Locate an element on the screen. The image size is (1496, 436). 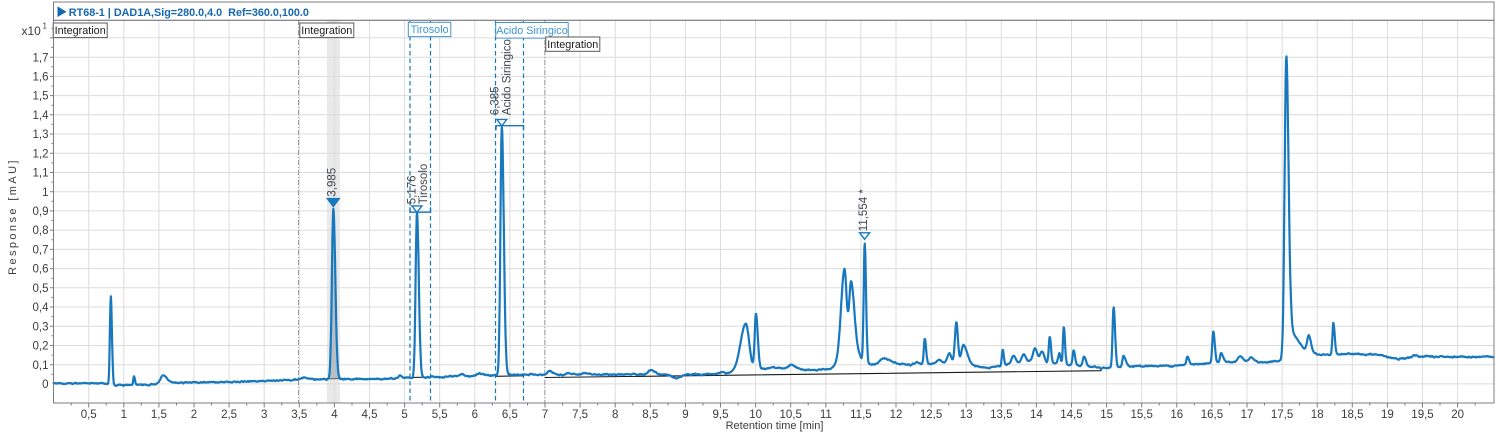
svg-text: 8 is located at coordinates (615, 415).